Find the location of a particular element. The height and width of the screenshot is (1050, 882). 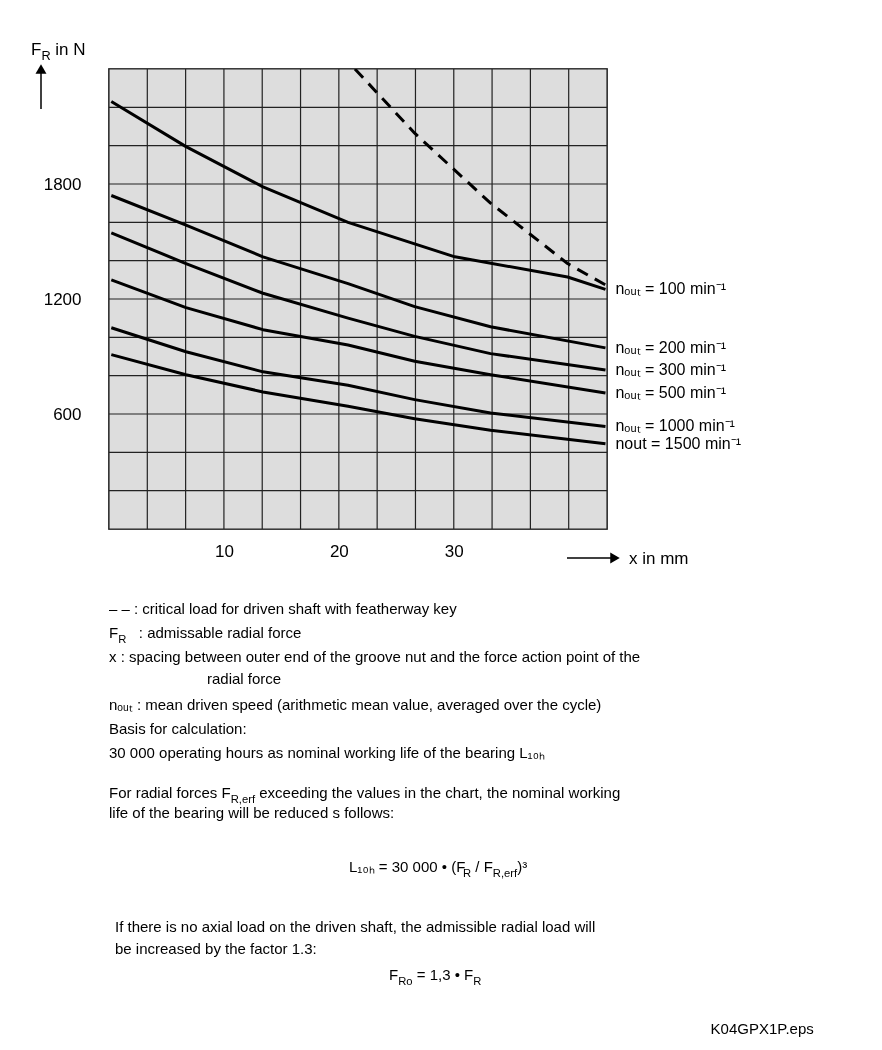

text: nₒᵤₜ : mean driven speed (arithmetic mean value, averaged over the cycle) is located at coordinates (355, 704).